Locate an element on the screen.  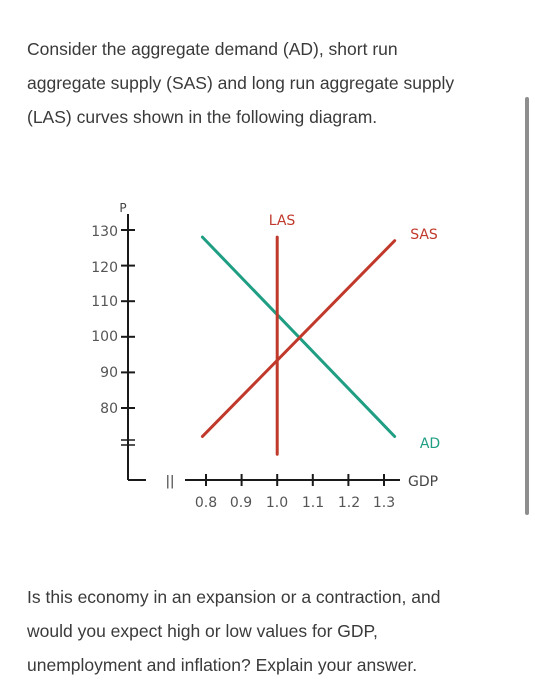
x-tick-label: 1.0 is located at coordinates (277, 503).